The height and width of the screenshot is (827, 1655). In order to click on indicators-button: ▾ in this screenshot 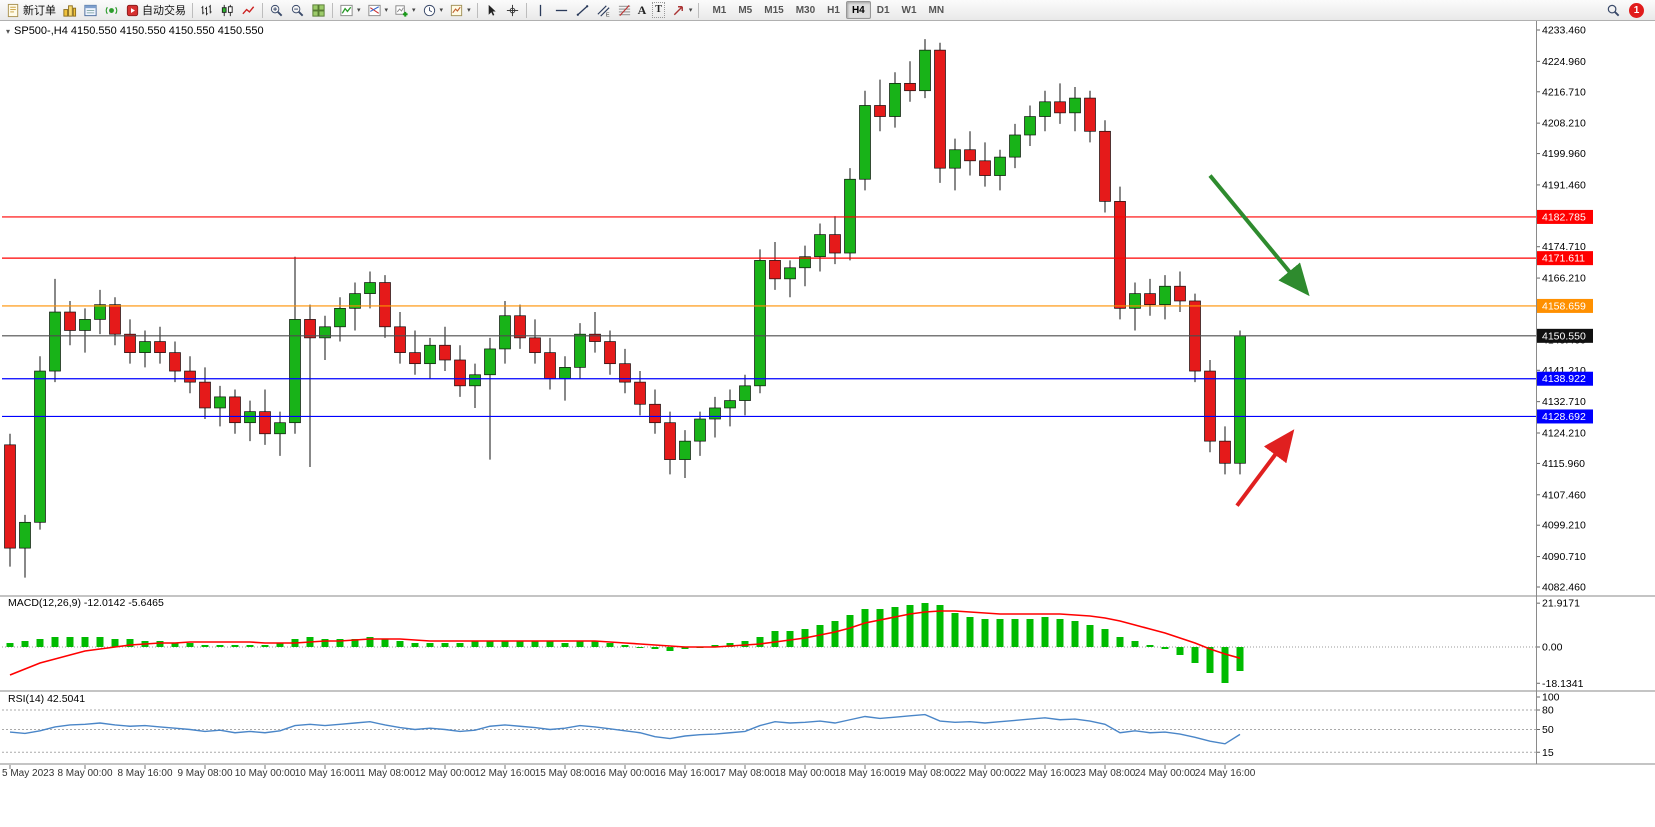, I will do `click(350, 10)`.